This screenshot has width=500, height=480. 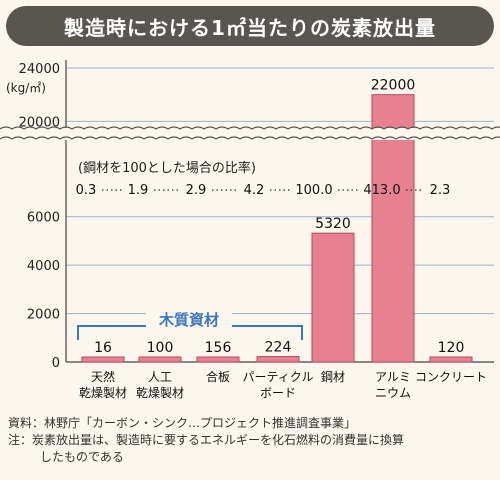 What do you see at coordinates (196, 190) in the screenshot?
I see `ratio-value: 2.9` at bounding box center [196, 190].